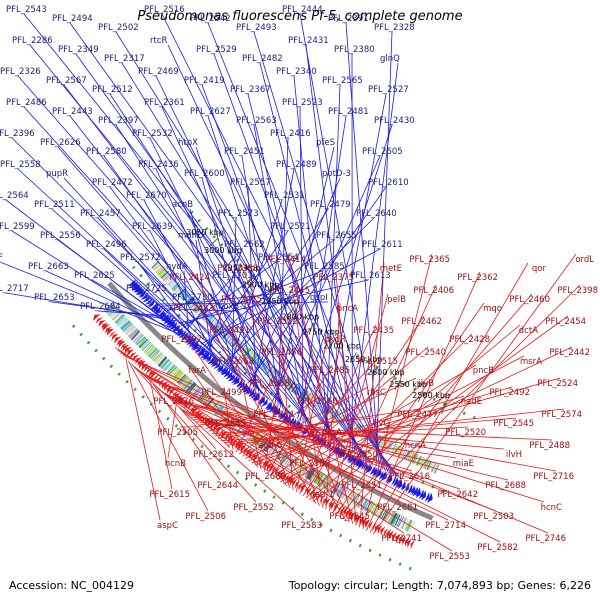 The image size is (600, 600). Describe the element at coordinates (278, 258) in the screenshot. I see `forward-gene-label: PFL_2654` at that location.